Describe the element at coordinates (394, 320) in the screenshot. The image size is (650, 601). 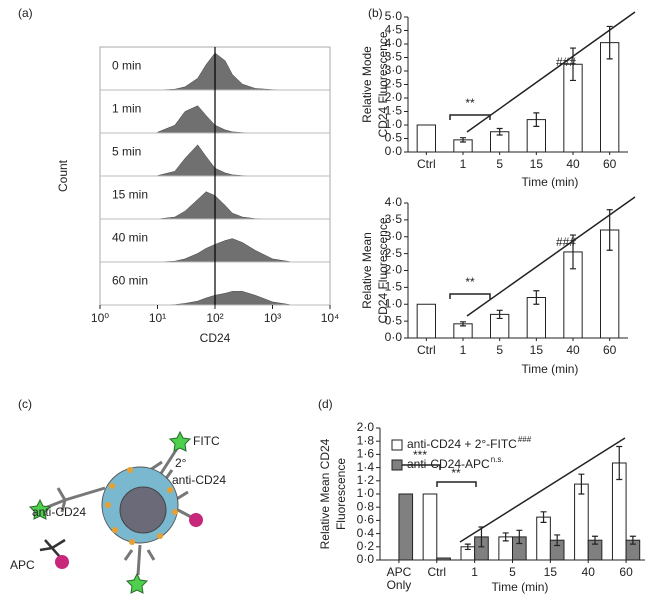
I see `y-tick-label: 0·5` at that location.